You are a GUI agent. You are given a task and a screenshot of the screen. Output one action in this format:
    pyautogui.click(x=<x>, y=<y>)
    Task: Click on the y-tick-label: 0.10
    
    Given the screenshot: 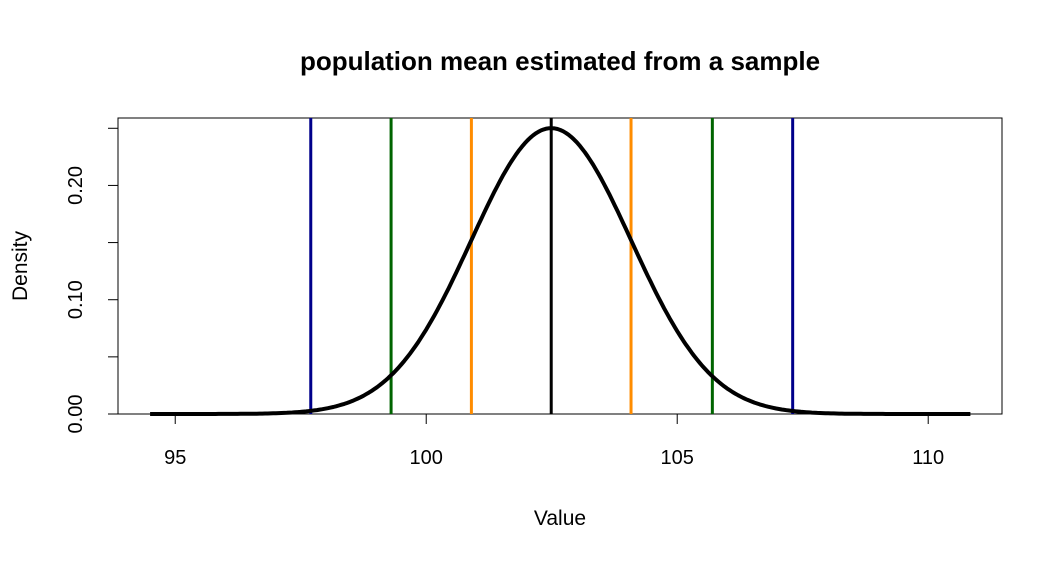 What is the action you would take?
    pyautogui.click(x=76, y=299)
    